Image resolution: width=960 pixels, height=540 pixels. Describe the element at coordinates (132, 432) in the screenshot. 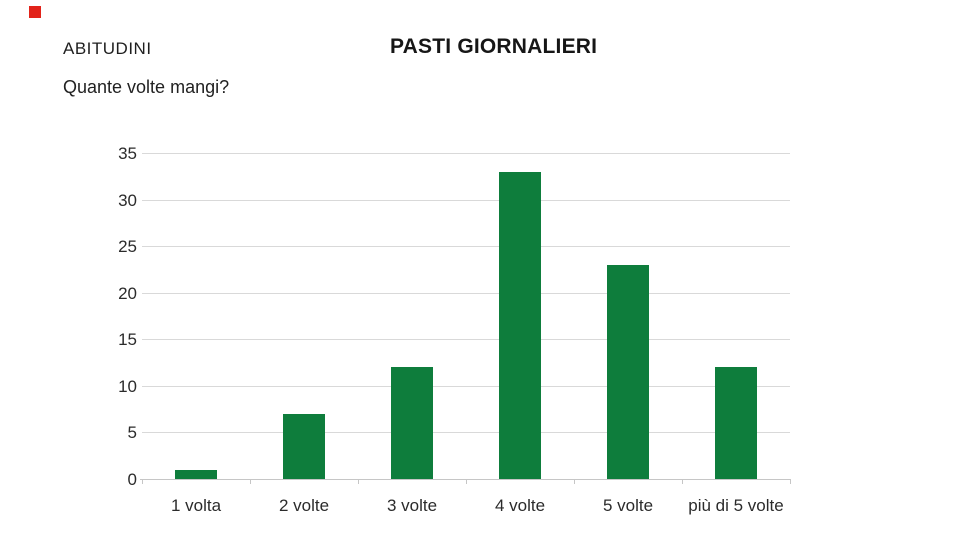

I see `y-axis-tick-label: 5` at that location.